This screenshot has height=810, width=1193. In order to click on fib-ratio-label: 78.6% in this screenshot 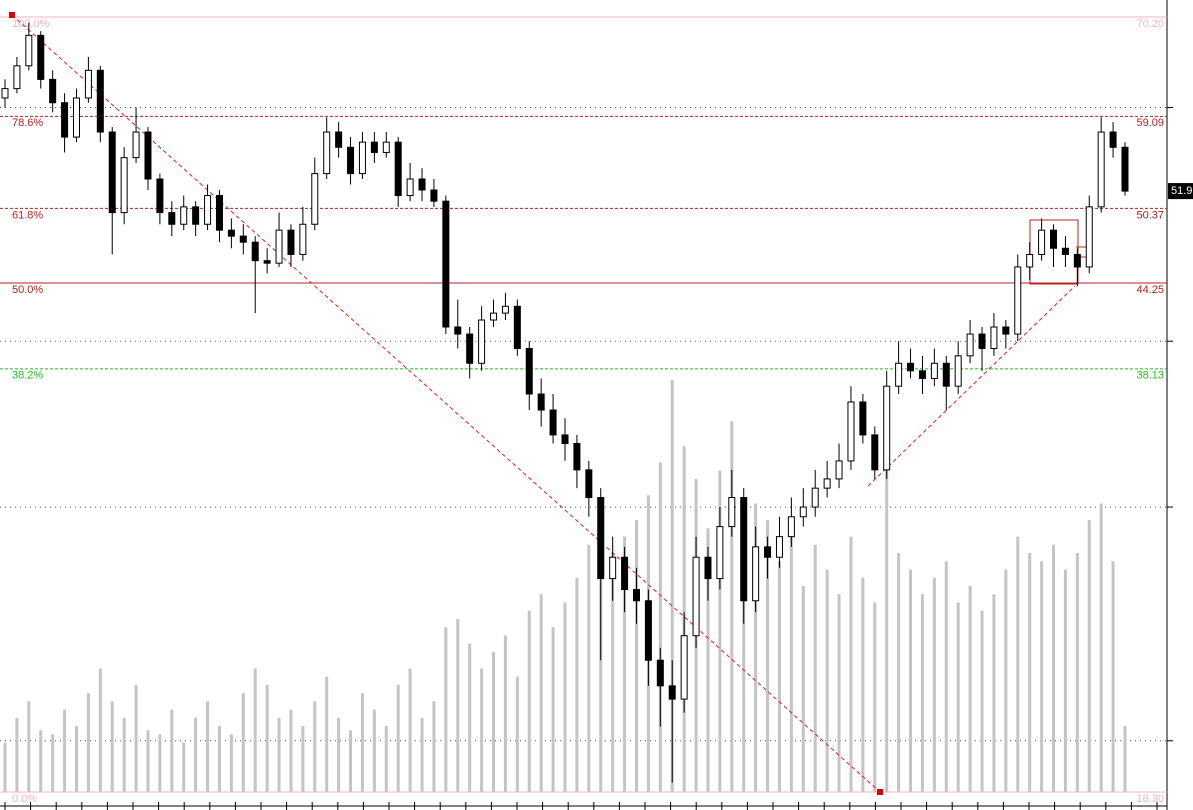, I will do `click(27, 123)`.